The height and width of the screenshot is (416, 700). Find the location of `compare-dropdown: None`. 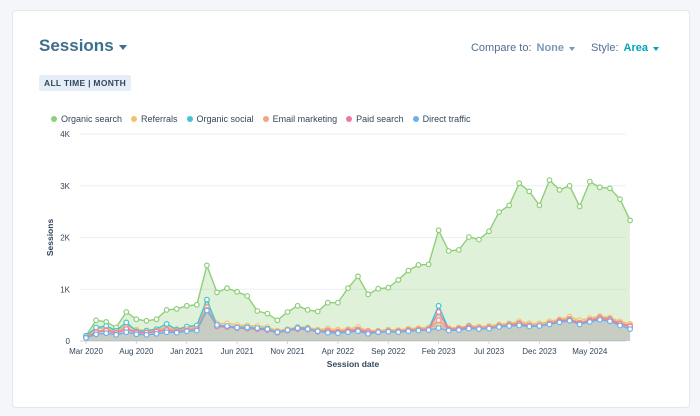

compare-dropdown: None is located at coordinates (556, 48).